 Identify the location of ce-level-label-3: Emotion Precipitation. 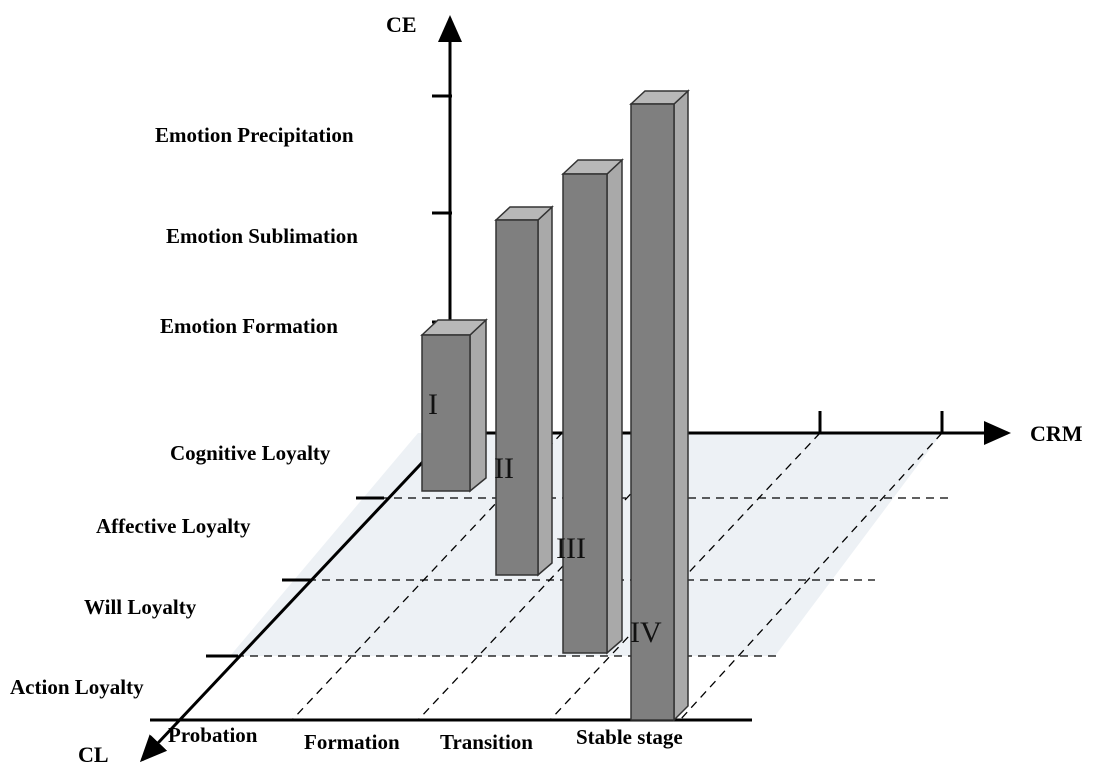
(254, 135).